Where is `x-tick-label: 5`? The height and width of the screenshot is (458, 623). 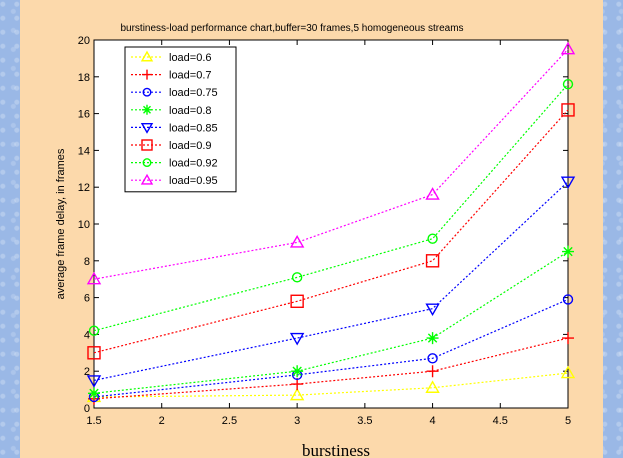
x-tick-label: 5 is located at coordinates (568, 421).